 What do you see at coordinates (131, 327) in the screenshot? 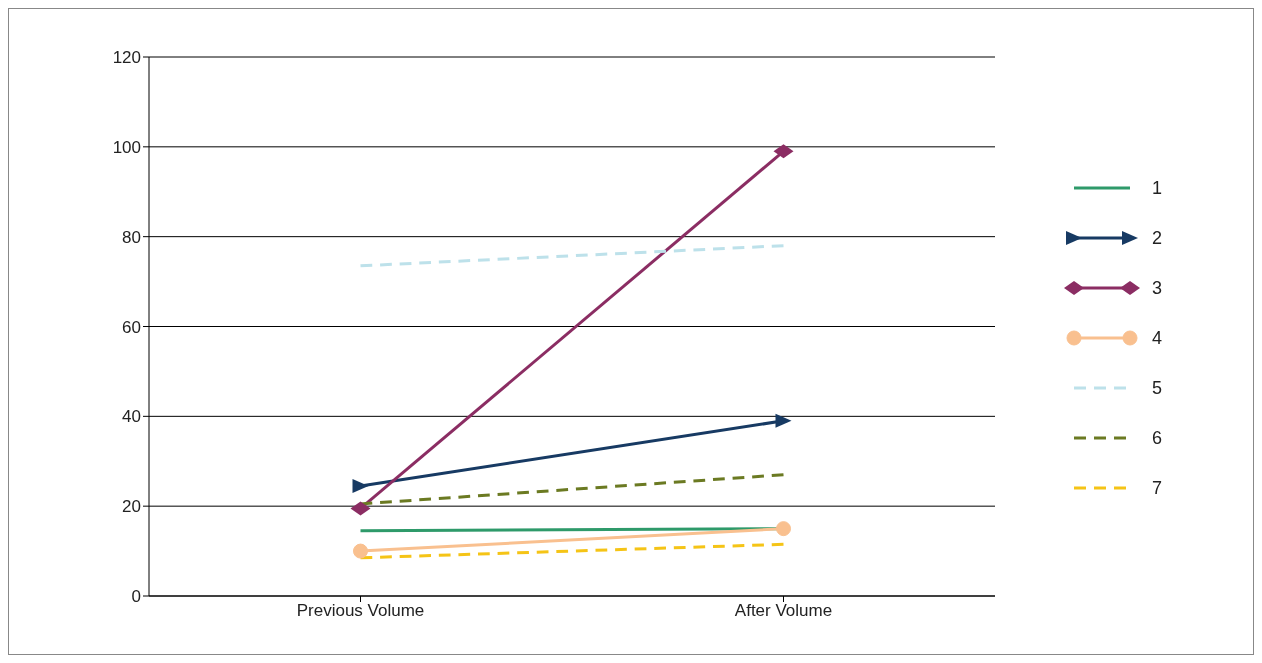
I see `y-tick-label: 60` at bounding box center [131, 327].